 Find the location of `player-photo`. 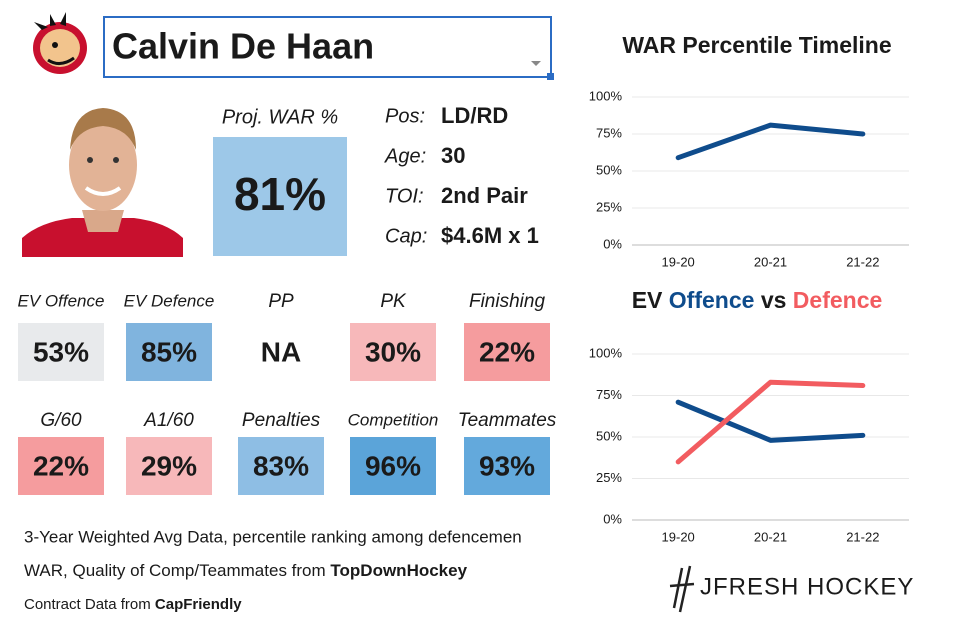

player-photo is located at coordinates (102, 181).